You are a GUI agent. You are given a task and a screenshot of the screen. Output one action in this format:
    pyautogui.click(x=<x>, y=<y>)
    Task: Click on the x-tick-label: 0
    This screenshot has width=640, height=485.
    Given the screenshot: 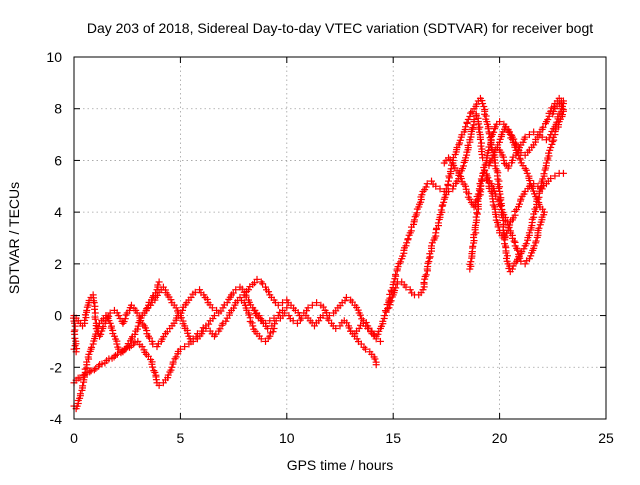 What is the action you would take?
    pyautogui.click(x=74, y=438)
    